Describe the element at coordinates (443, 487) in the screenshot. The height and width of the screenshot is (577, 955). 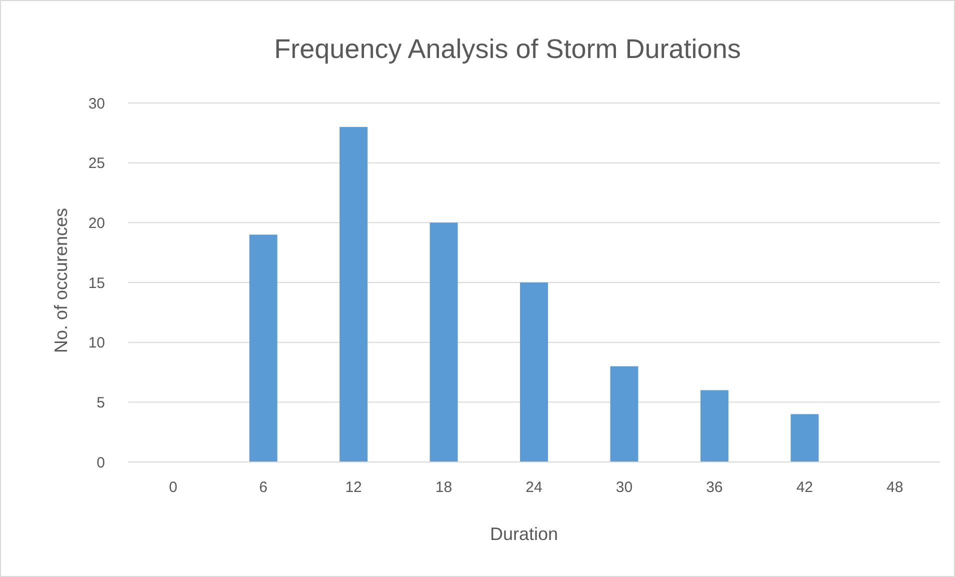
I see `x-tick-label: 18` at that location.